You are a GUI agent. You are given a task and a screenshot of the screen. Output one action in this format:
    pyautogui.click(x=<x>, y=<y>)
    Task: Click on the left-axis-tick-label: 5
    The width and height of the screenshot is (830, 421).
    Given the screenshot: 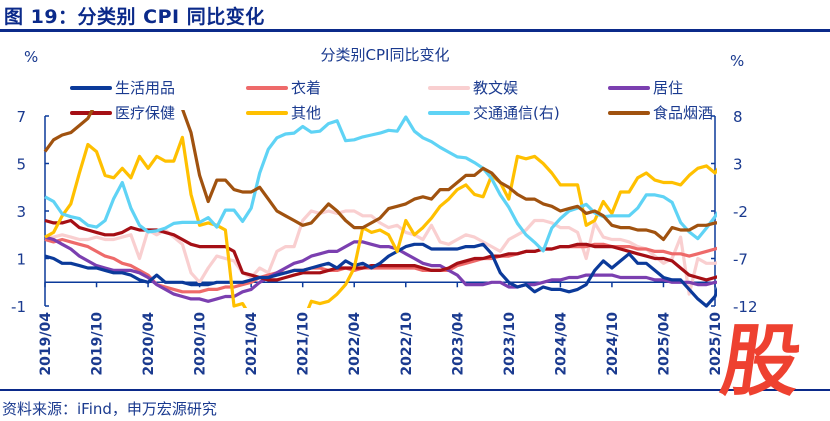 What is the action you would take?
    pyautogui.click(x=21, y=165)
    